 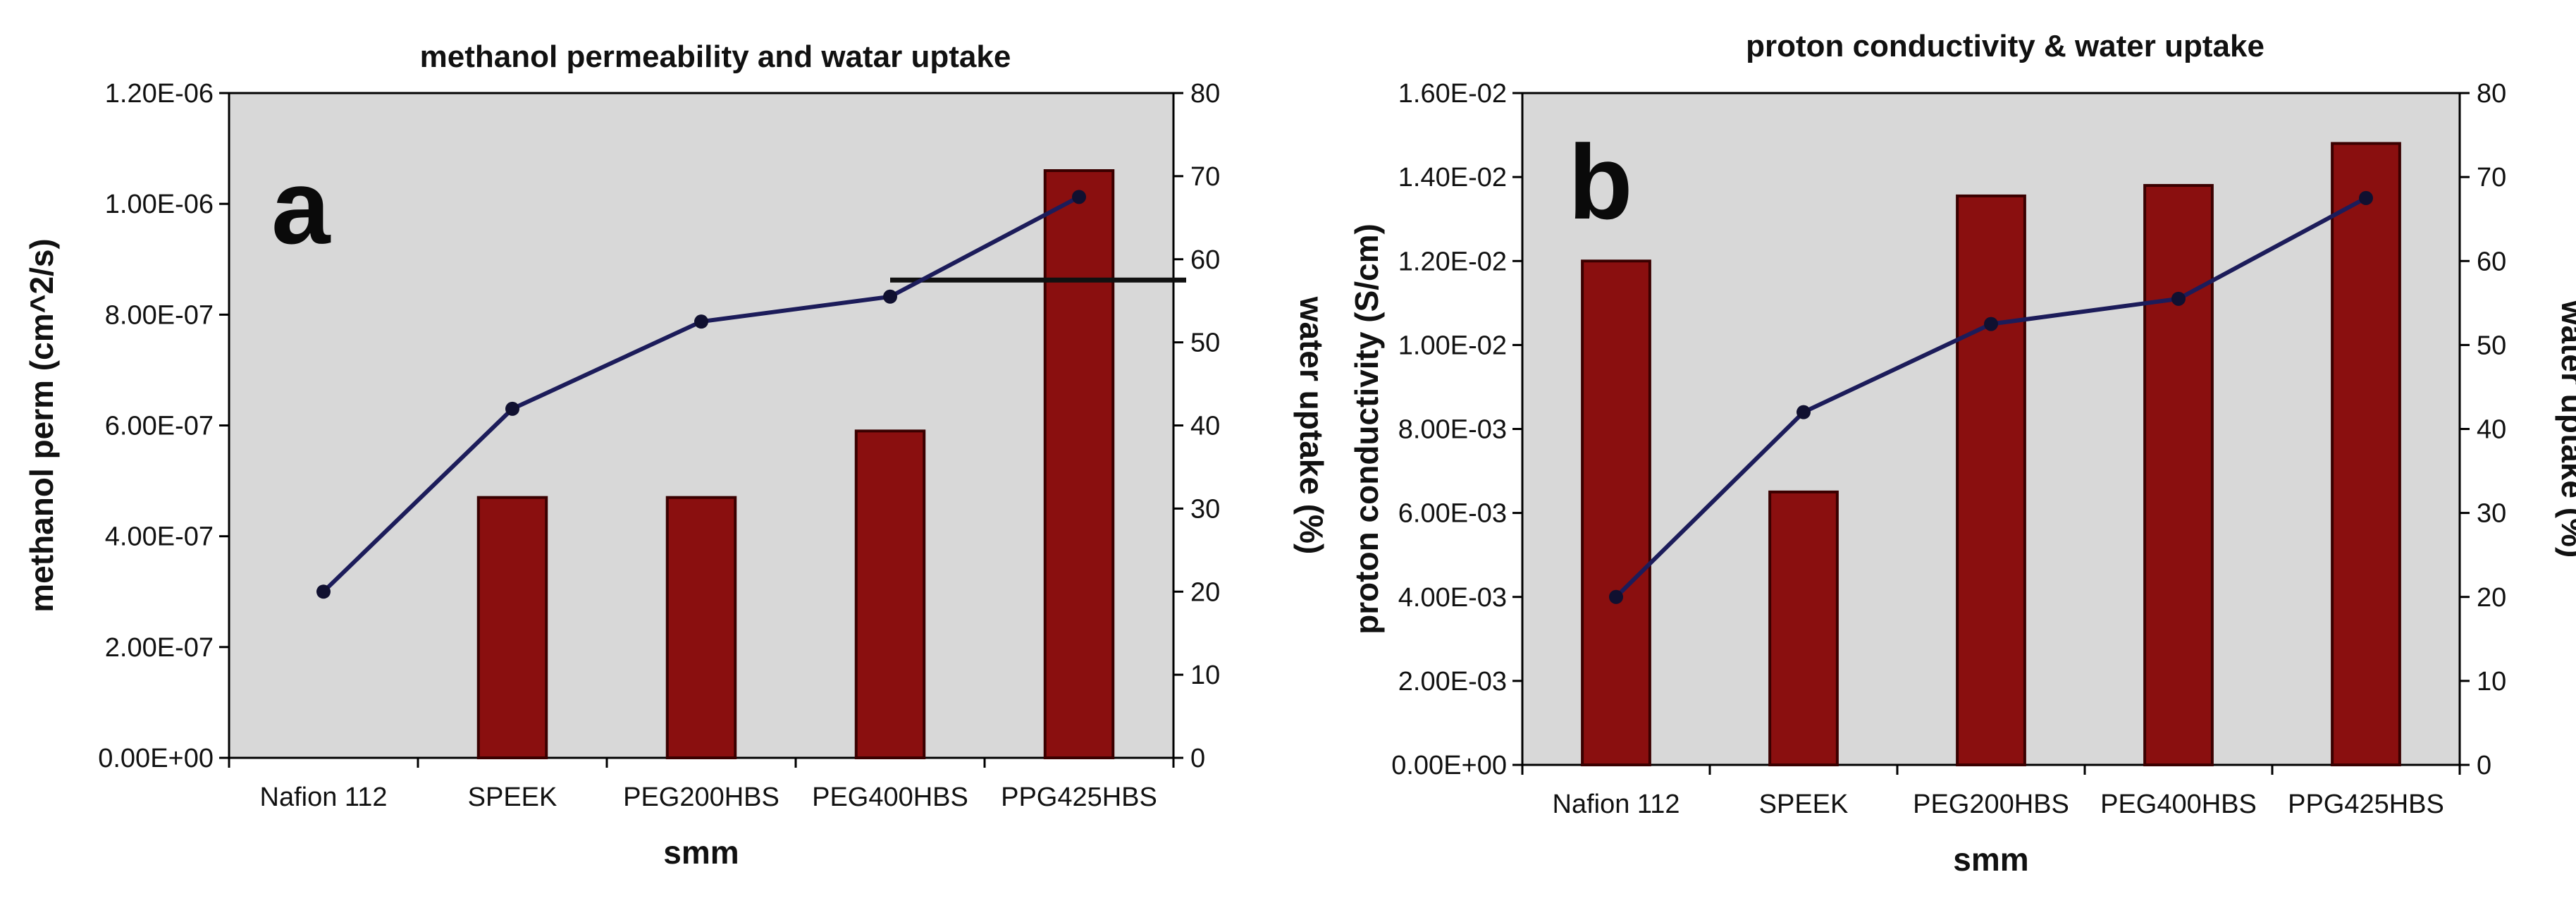 What do you see at coordinates (1601, 182) in the screenshot?
I see `panel-letter: b` at bounding box center [1601, 182].